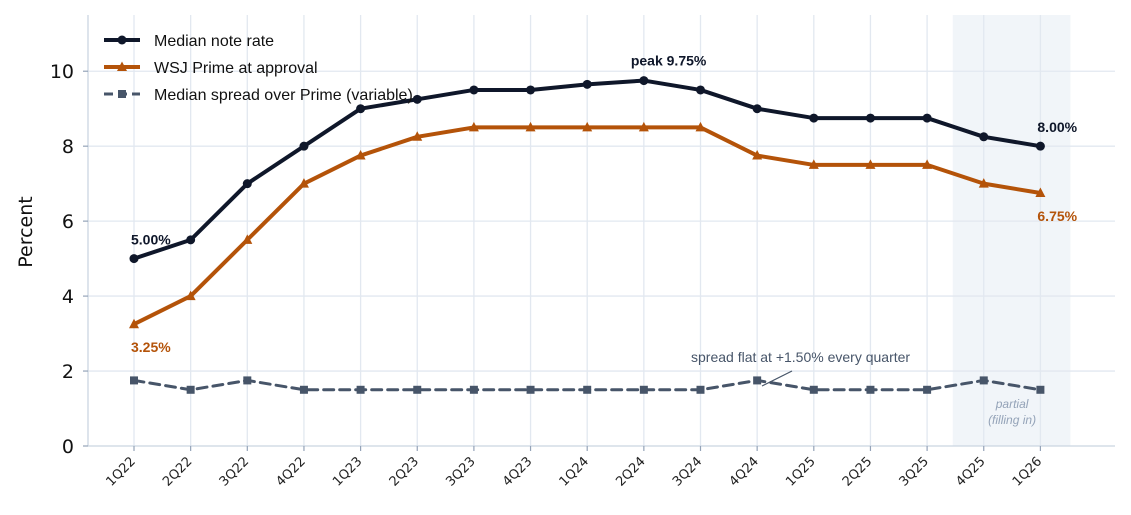 The width and height of the screenshot is (1131, 515). I want to click on callout-text: spread flat at +1.50% every quarter, so click(800, 357).